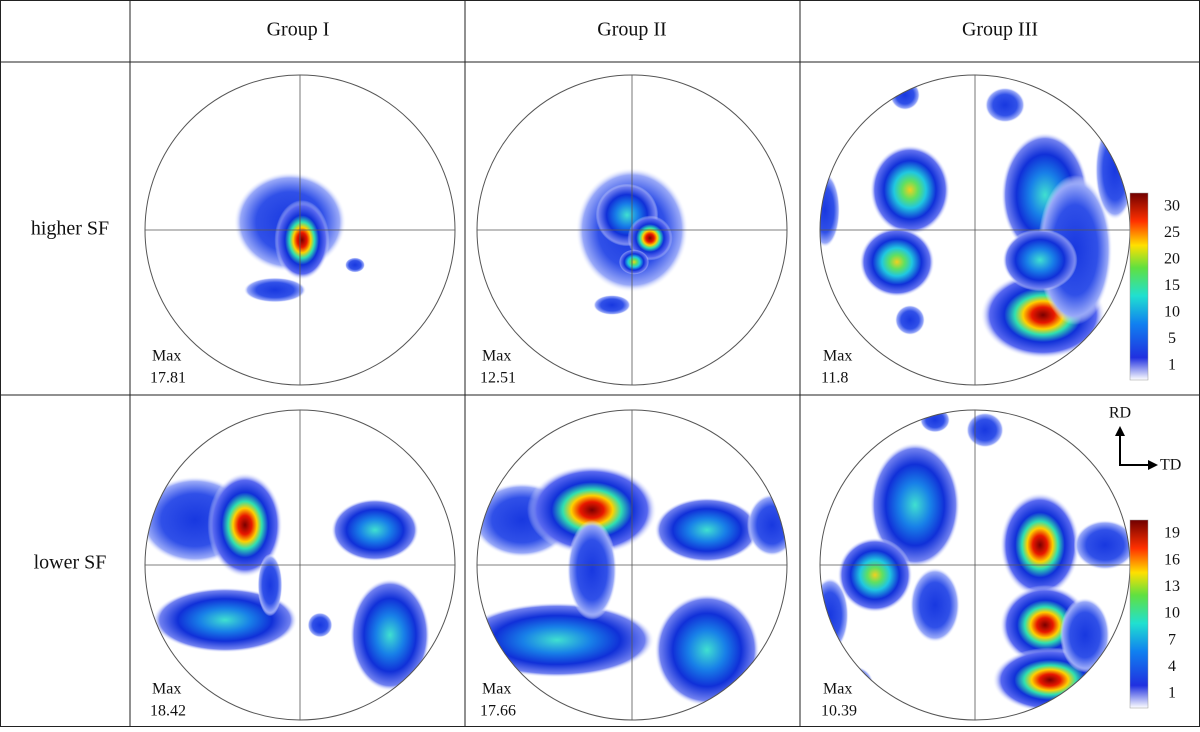  Describe the element at coordinates (1172, 259) in the screenshot. I see `colorbar-tick-label: 20` at that location.